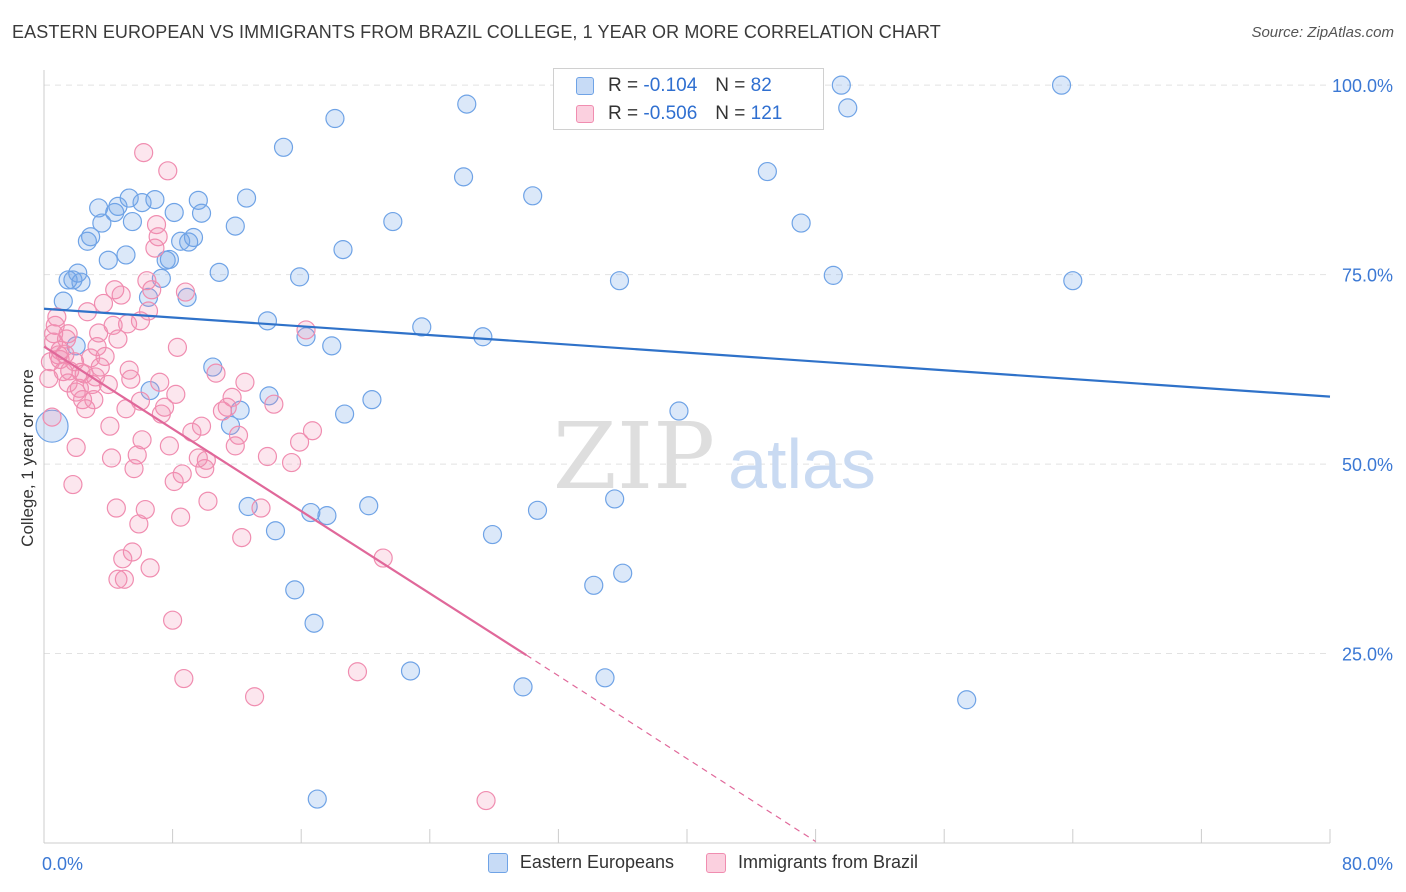  I want to click on y-tick-label-2: 75.0%, so click(1367, 276).